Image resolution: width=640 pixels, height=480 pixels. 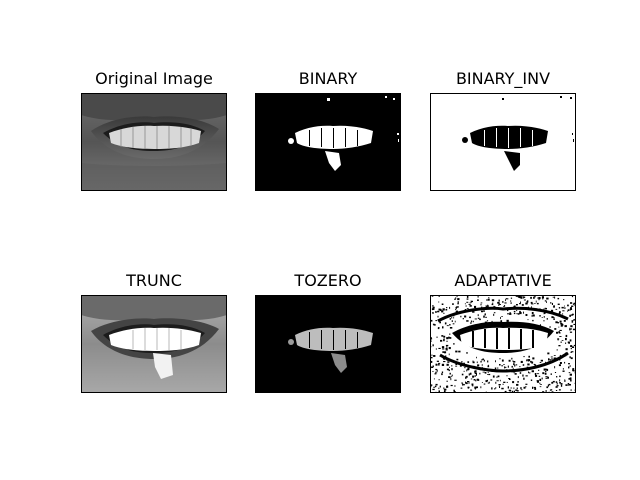 I want to click on binary-inv-image, so click(x=503, y=142).